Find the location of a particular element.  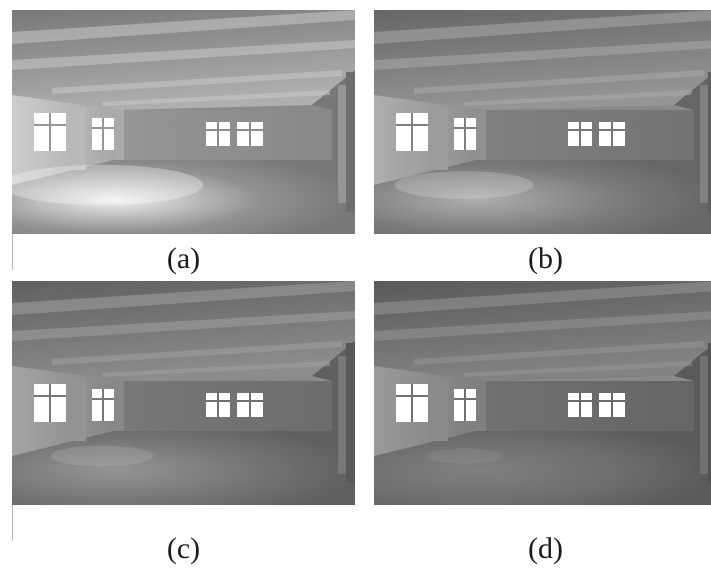

caption-b: (b) is located at coordinates (545, 258).